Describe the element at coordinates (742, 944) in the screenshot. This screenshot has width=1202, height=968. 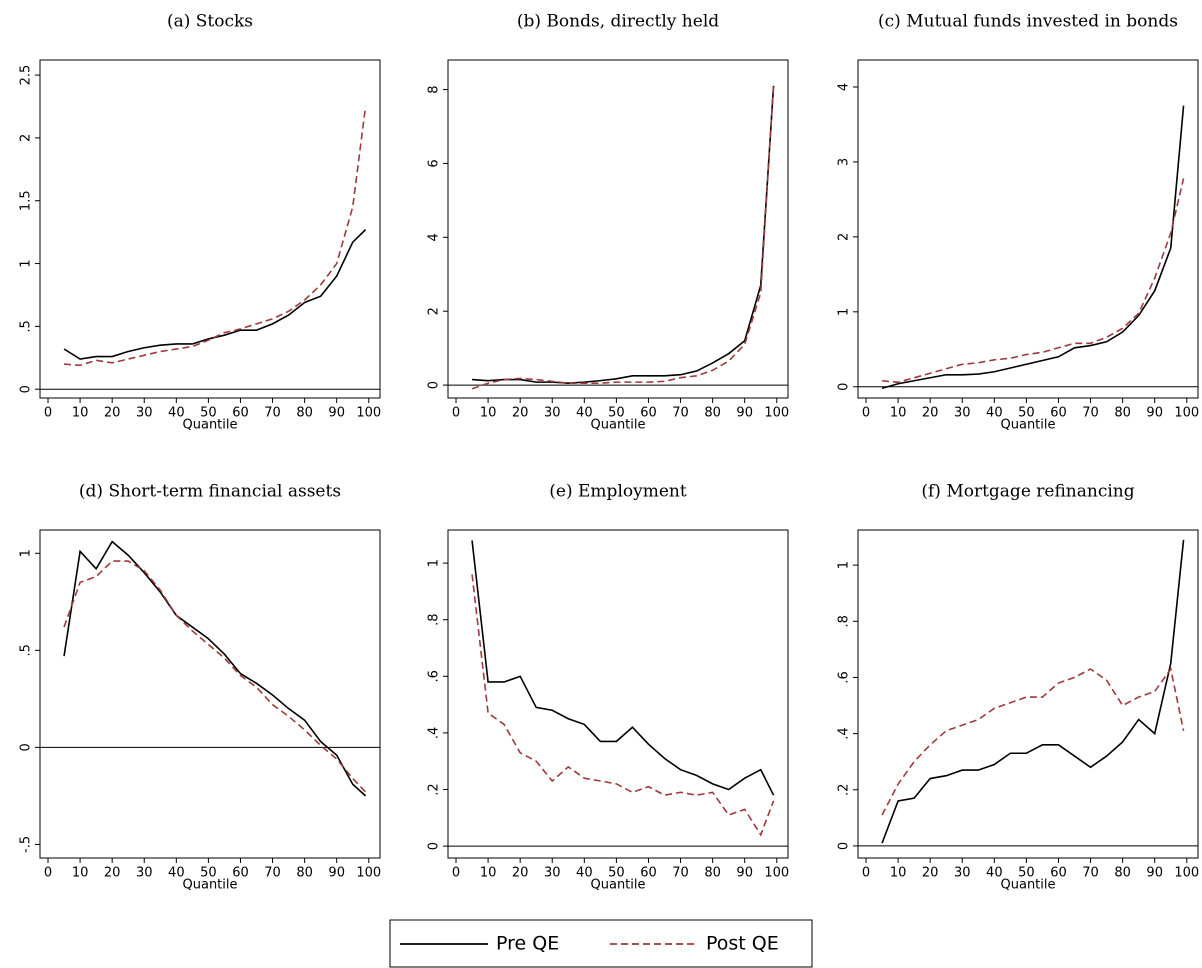
I see `legend-label: Post QE` at that location.